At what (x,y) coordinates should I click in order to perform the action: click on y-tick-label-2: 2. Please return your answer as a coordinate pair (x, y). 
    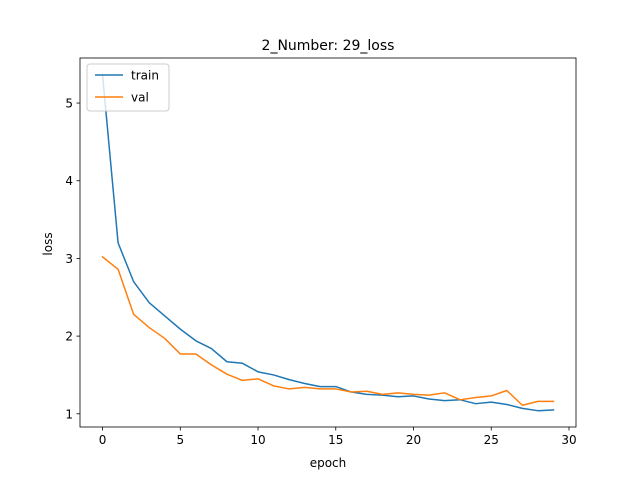
    Looking at the image, I should click on (69, 337).